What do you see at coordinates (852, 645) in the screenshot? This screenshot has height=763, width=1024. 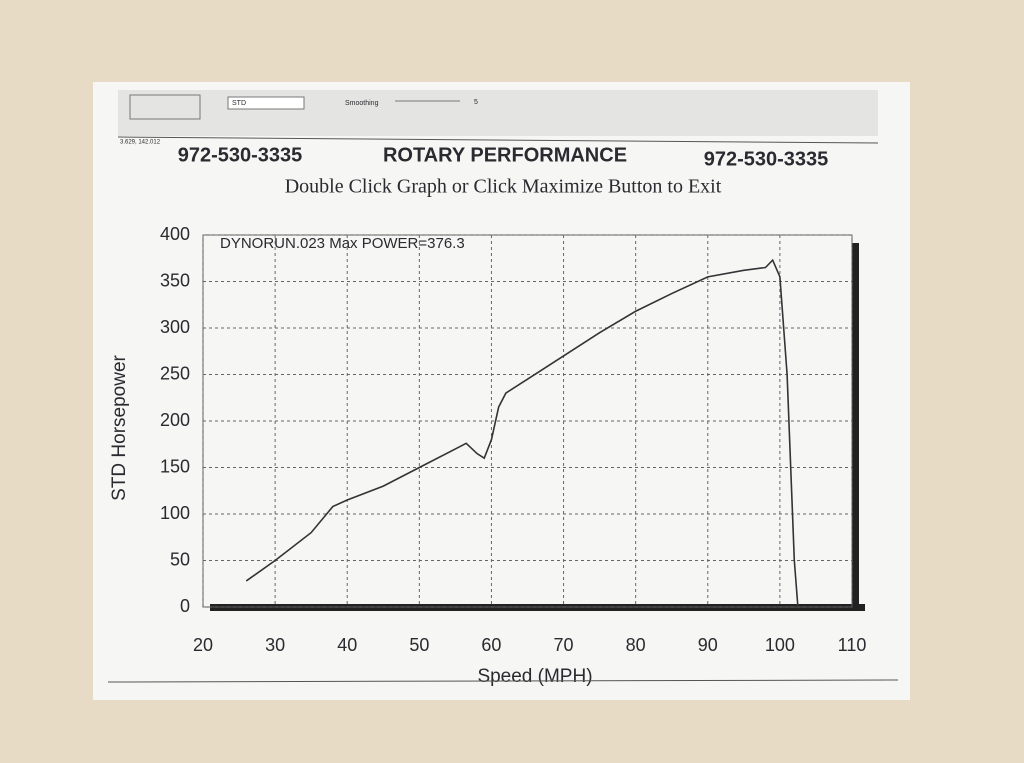 I see `x-tick-label: 110` at bounding box center [852, 645].